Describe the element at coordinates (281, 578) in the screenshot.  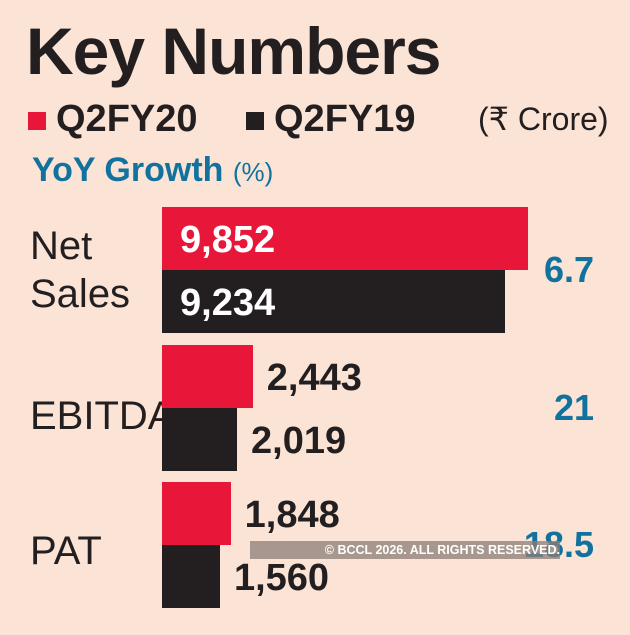
I see `data-label: 1,560` at that location.